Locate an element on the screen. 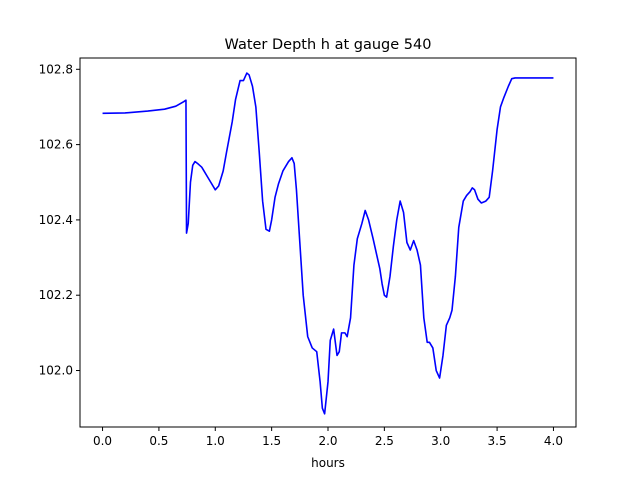  x-tick-label: 2.0 is located at coordinates (327, 441).